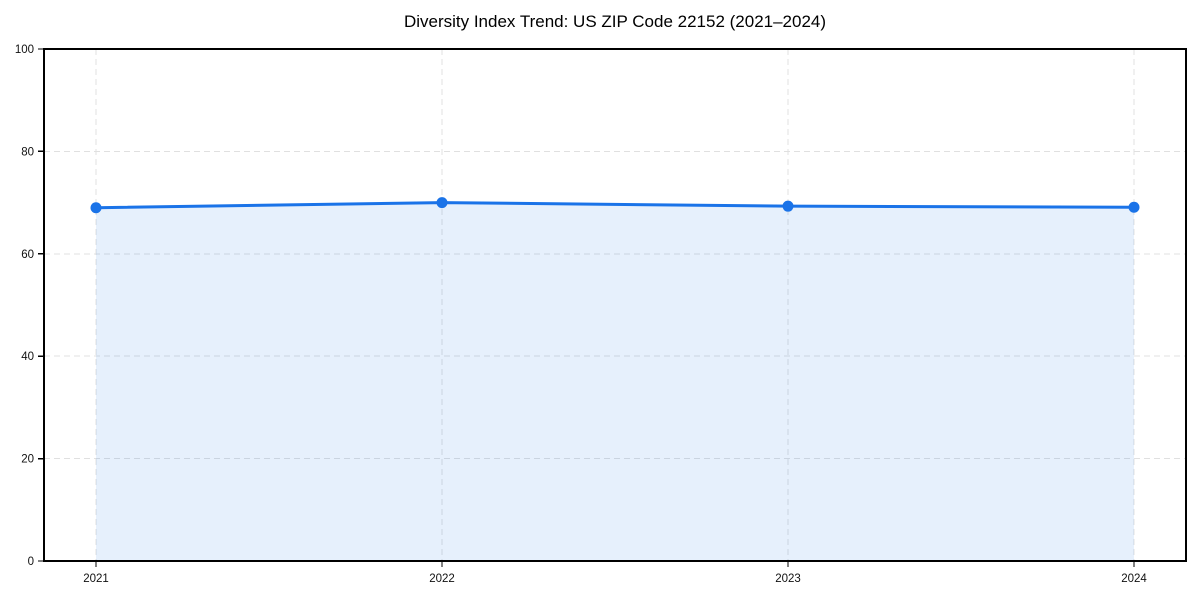 Image resolution: width=1200 pixels, height=600 pixels. What do you see at coordinates (1134, 579) in the screenshot?
I see `x-tick-label: 2024` at bounding box center [1134, 579].